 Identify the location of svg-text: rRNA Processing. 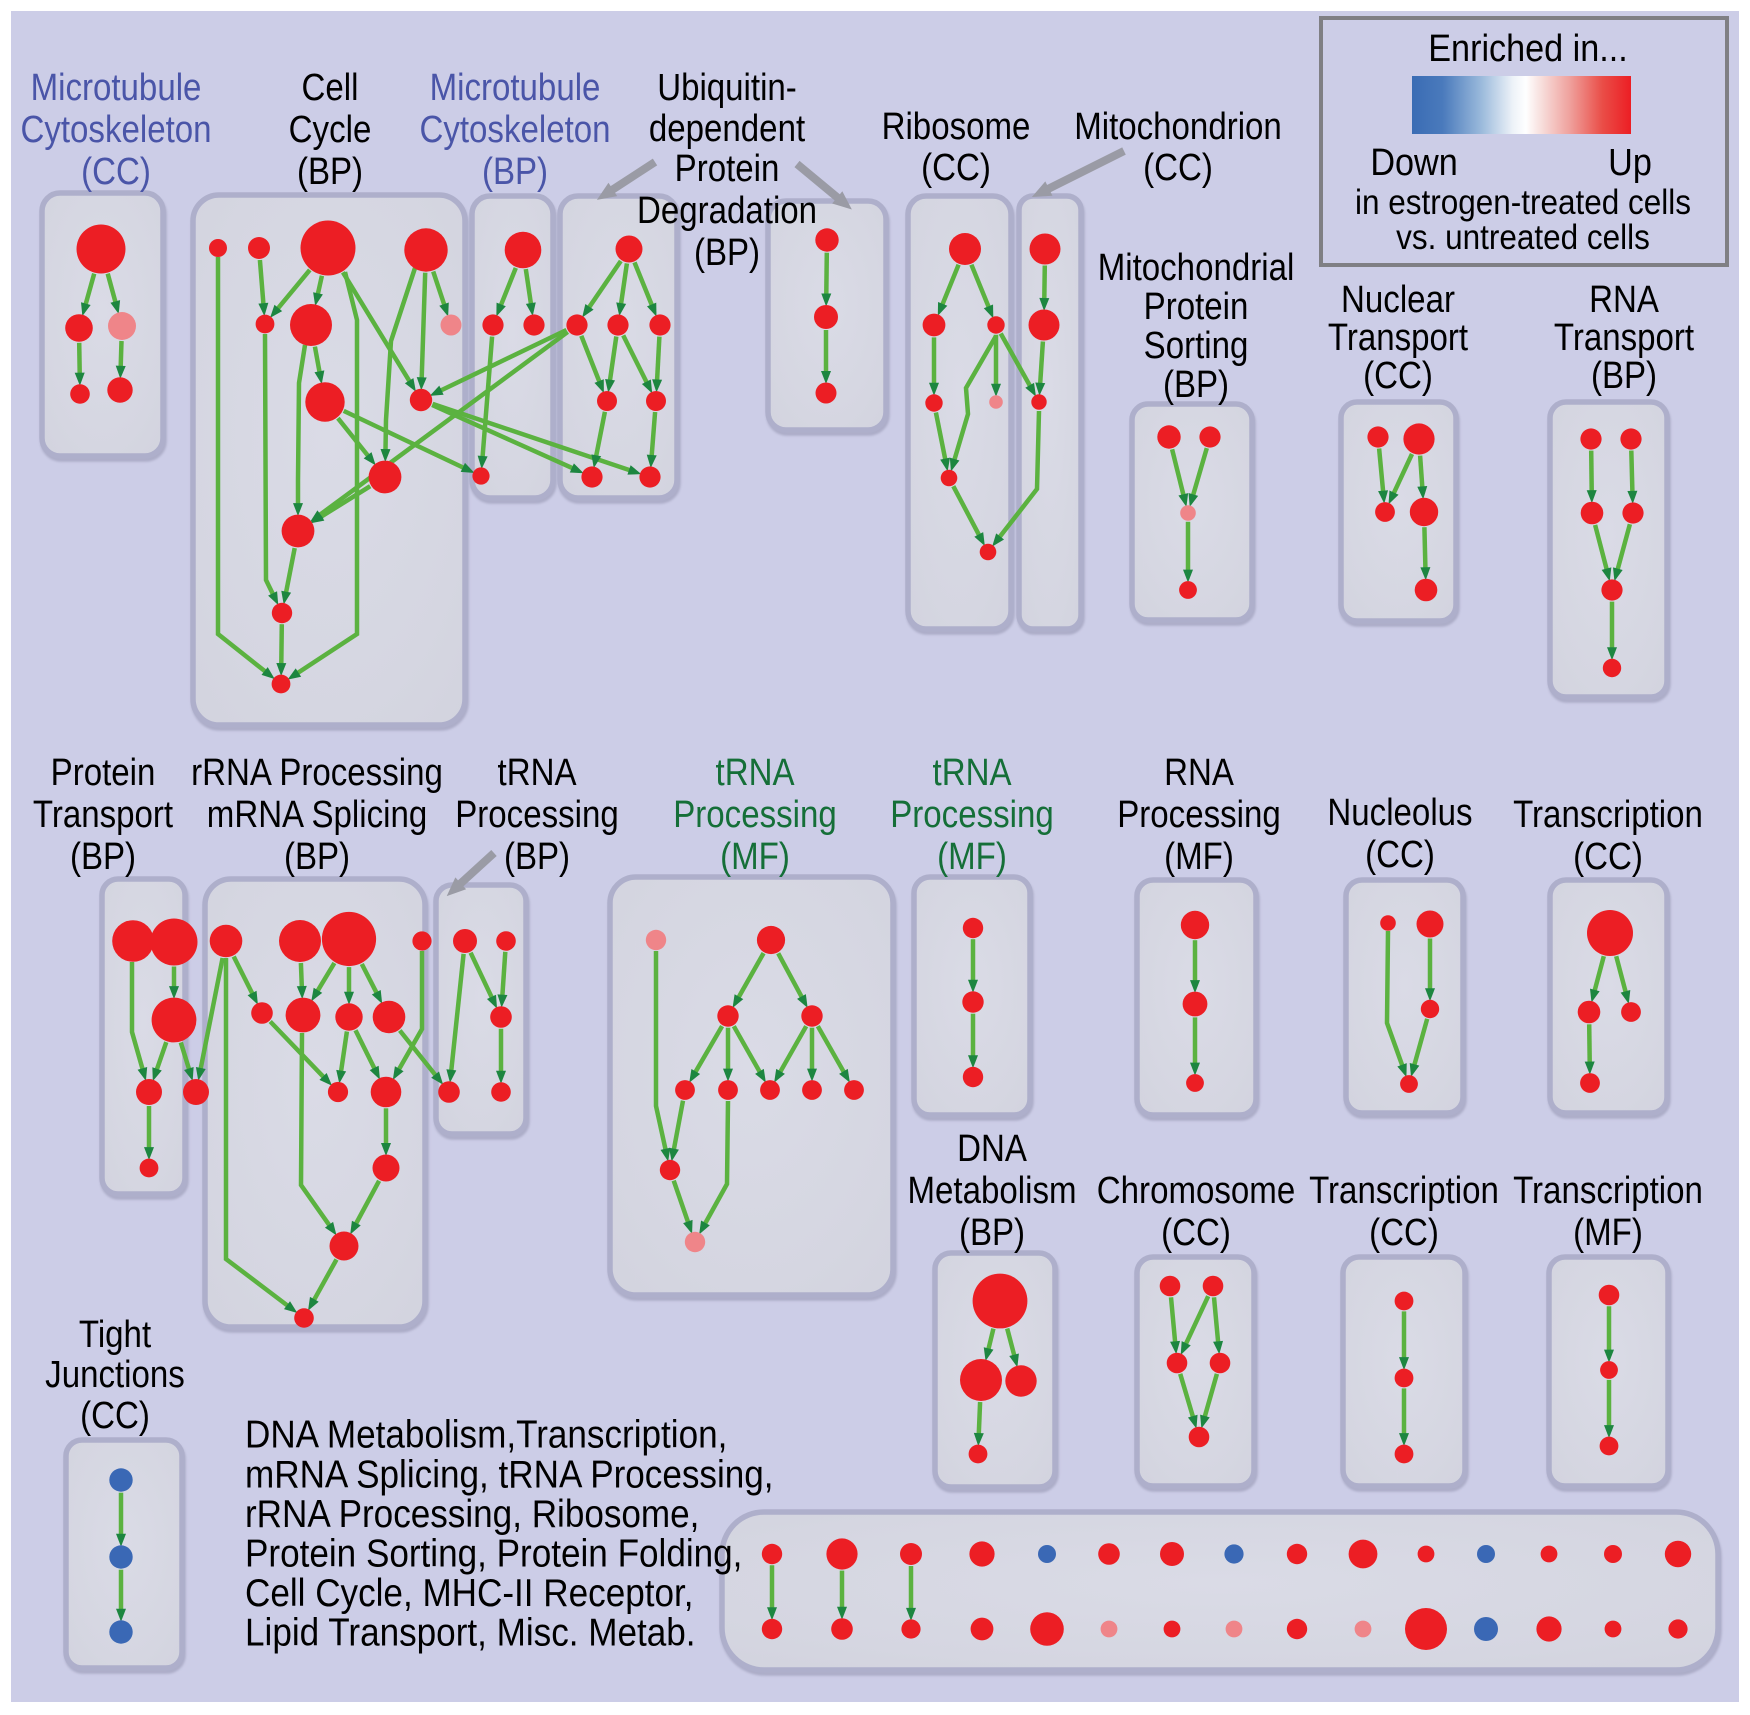
(317, 772).